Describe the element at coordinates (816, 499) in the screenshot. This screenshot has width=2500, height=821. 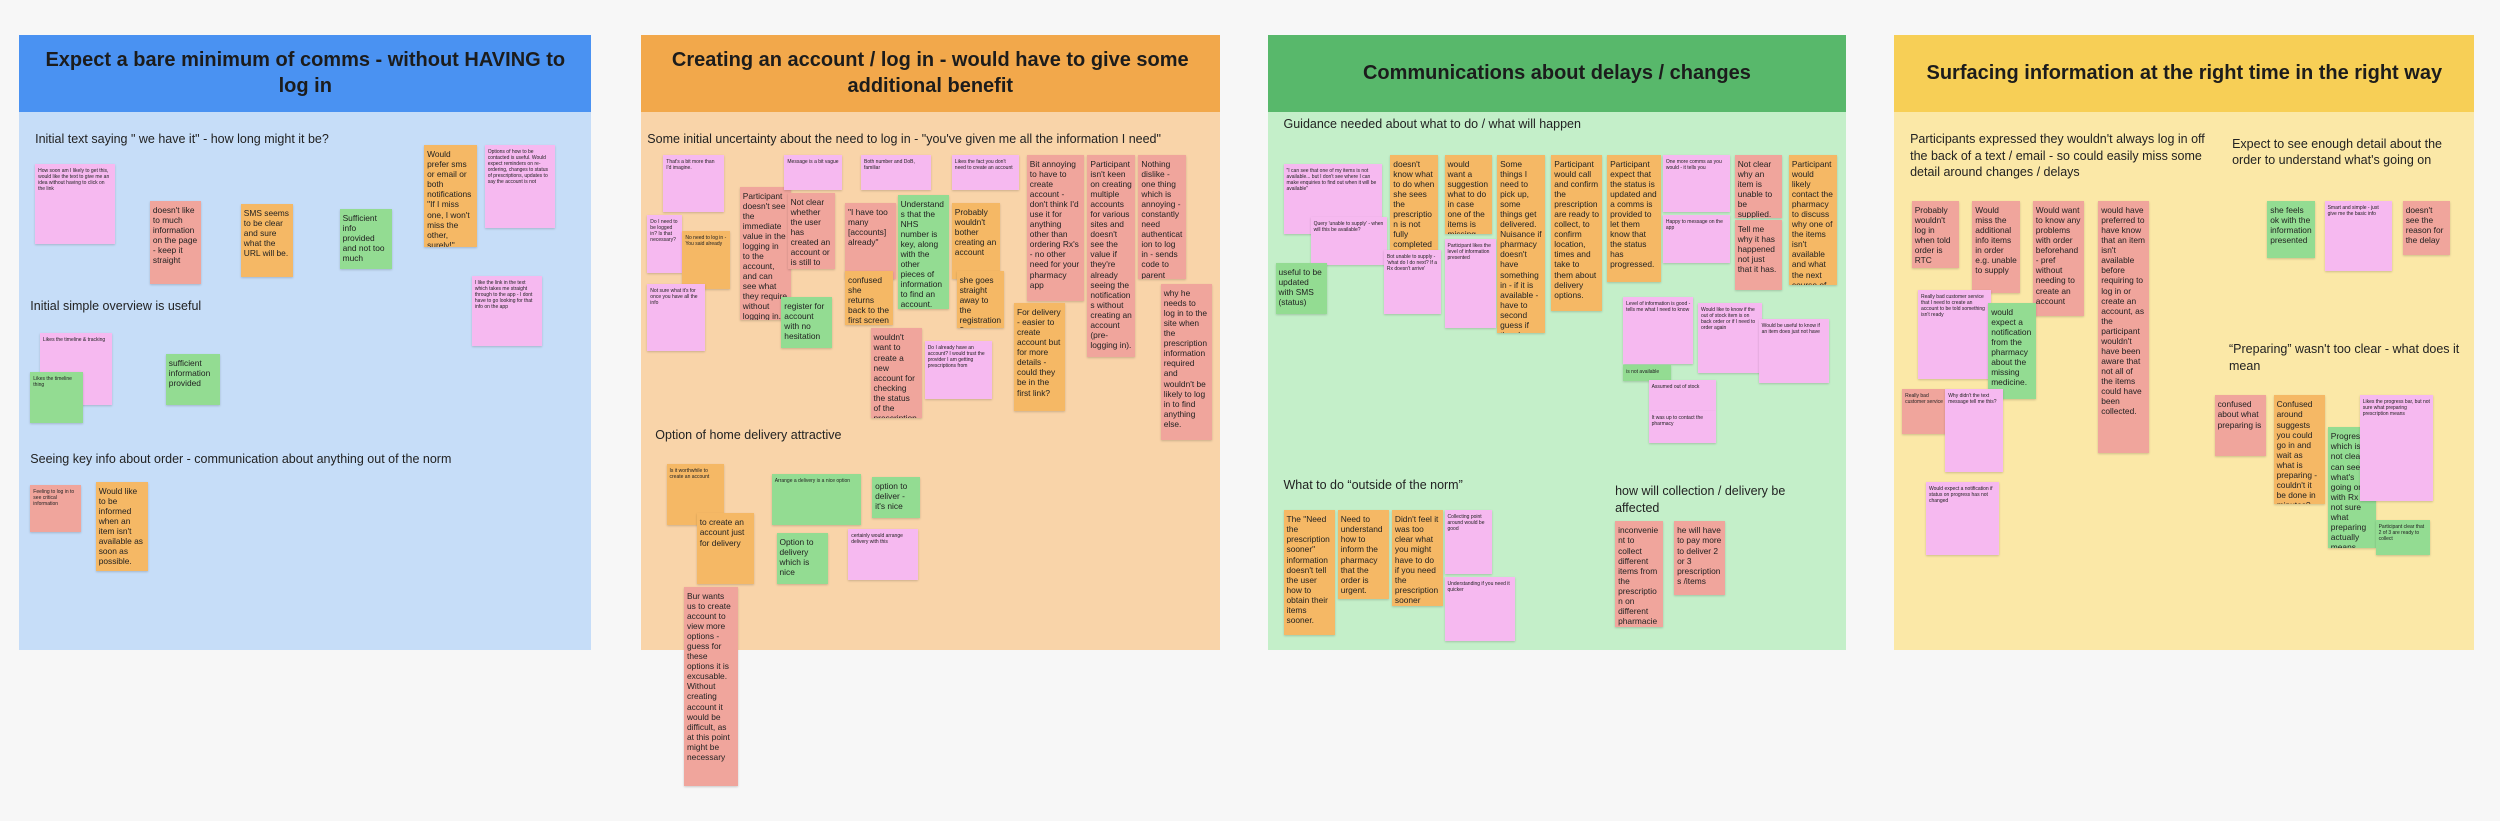
I see `sticky-note: Arrange a delivery is a nice option` at that location.